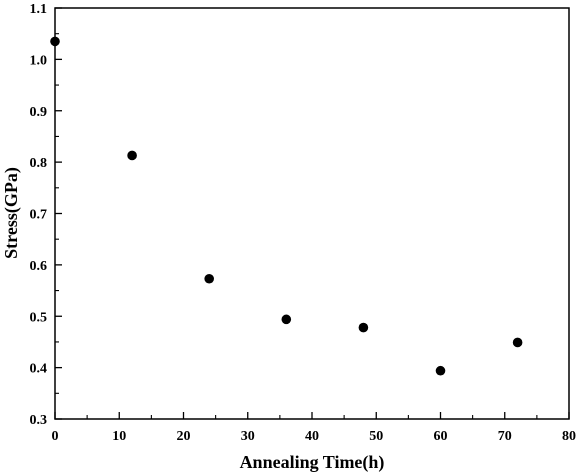 This screenshot has height=473, width=576. I want to click on x-axis-title: Annealing Time(h), so click(312, 462).